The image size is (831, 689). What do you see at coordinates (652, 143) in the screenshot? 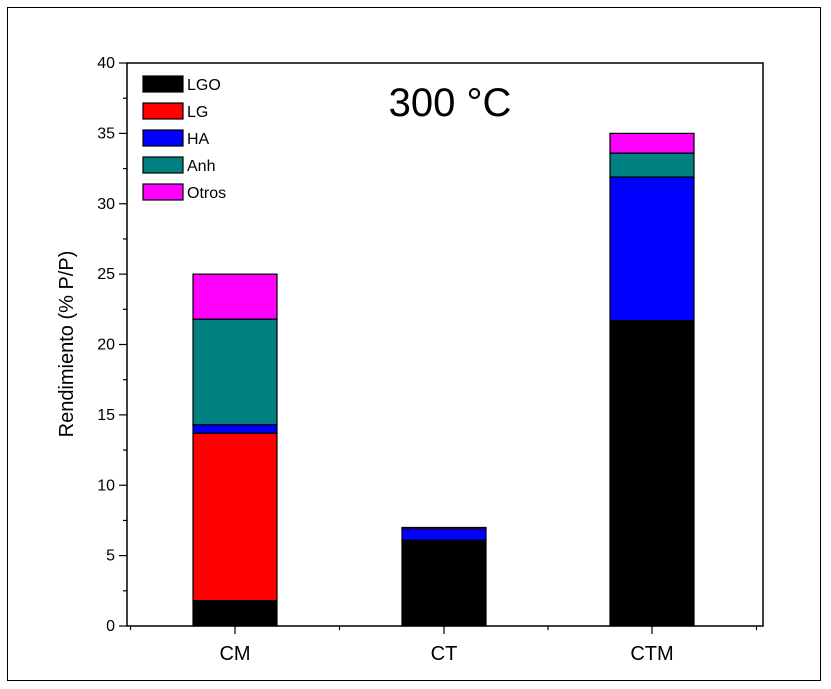
I see `bar-segment-ctm-otros` at bounding box center [652, 143].